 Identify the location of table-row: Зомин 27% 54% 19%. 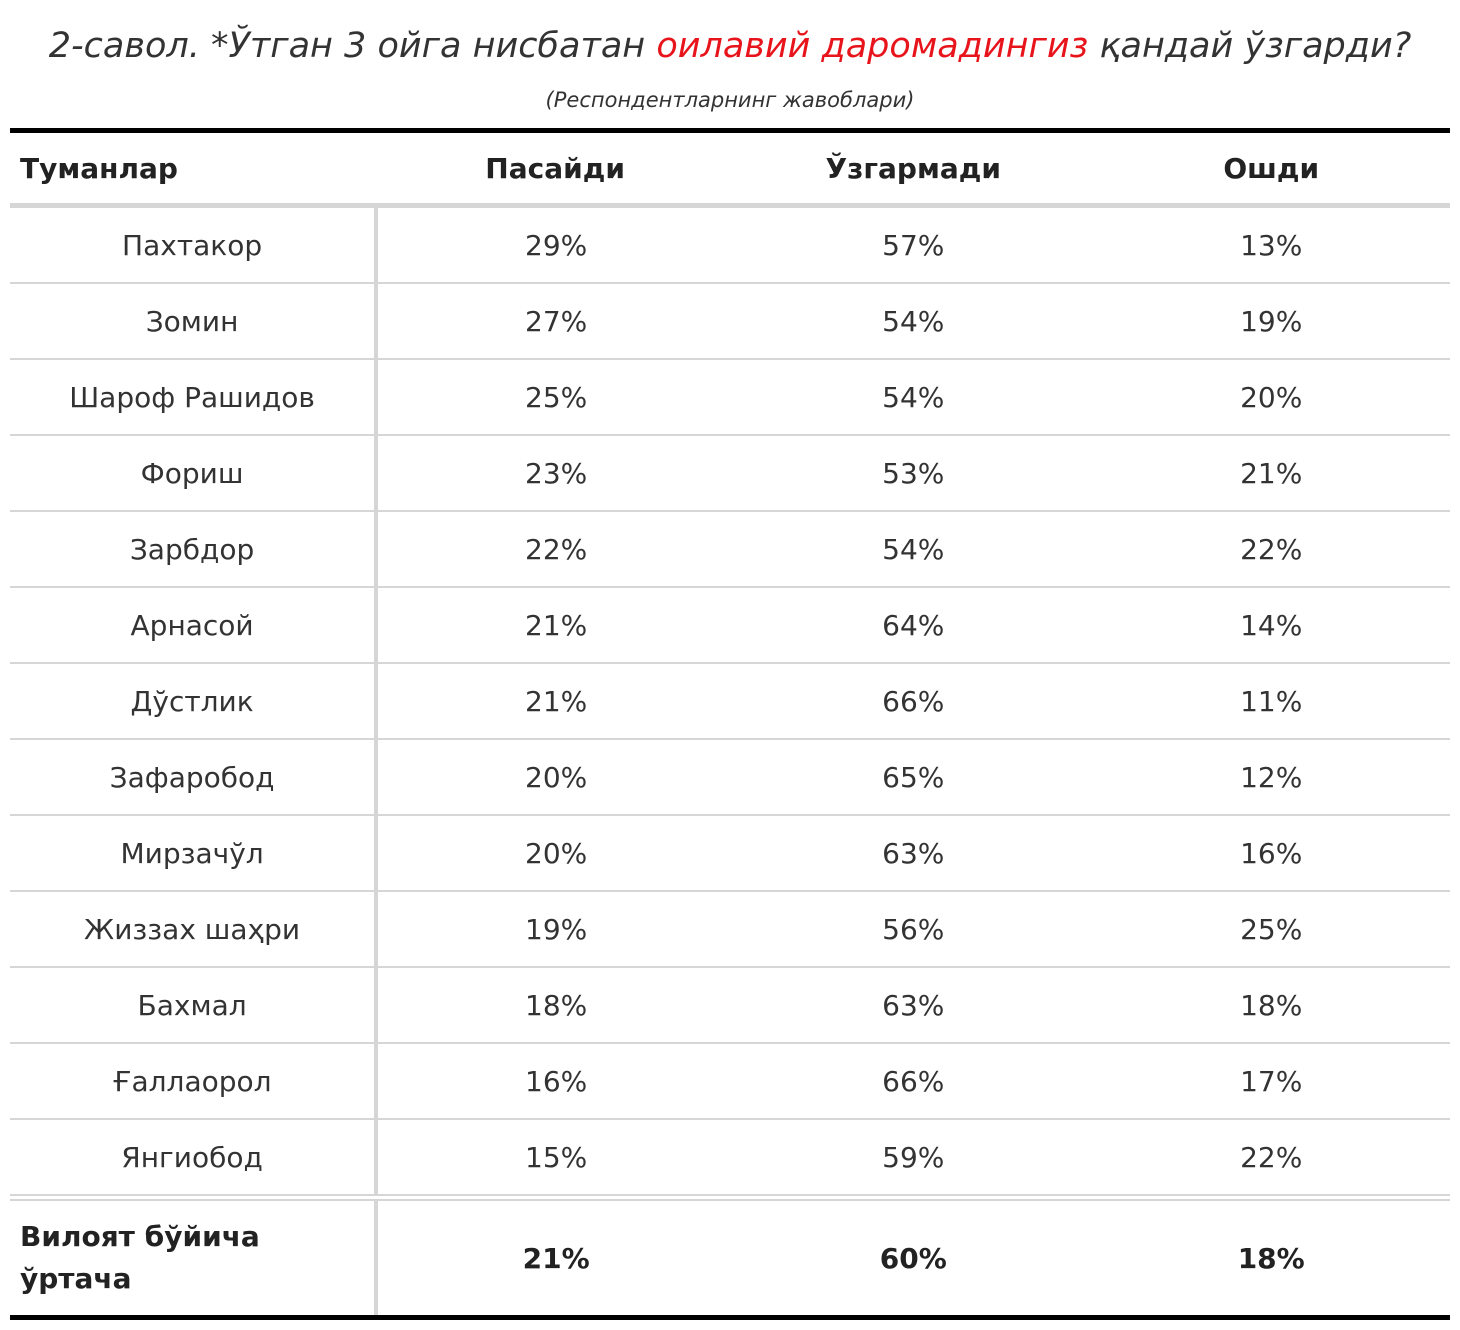
(730, 321).